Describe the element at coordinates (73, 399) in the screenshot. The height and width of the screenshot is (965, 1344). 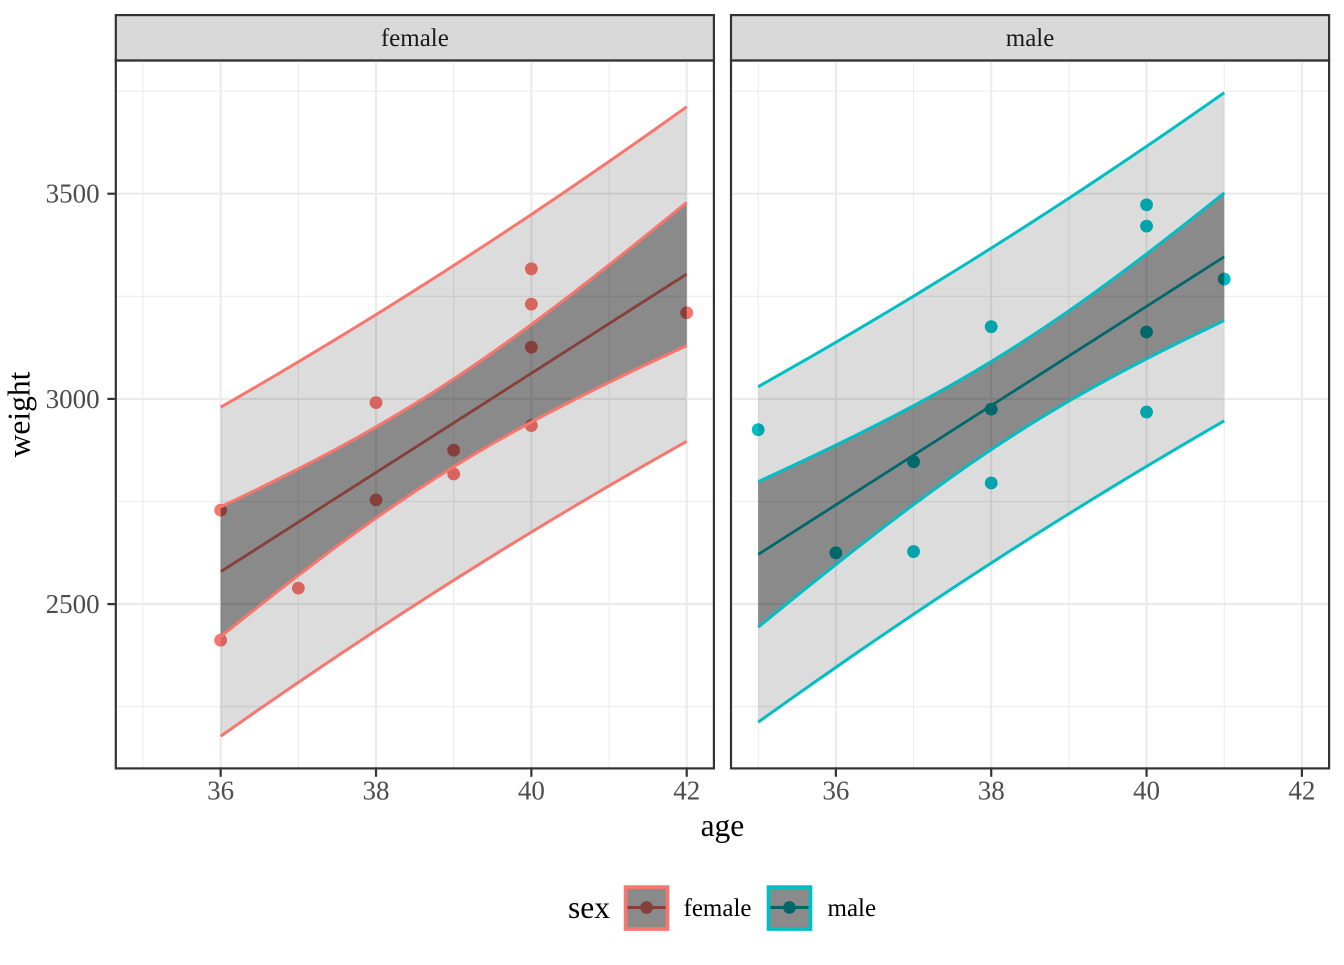
I see `svg-text: 3000` at that location.